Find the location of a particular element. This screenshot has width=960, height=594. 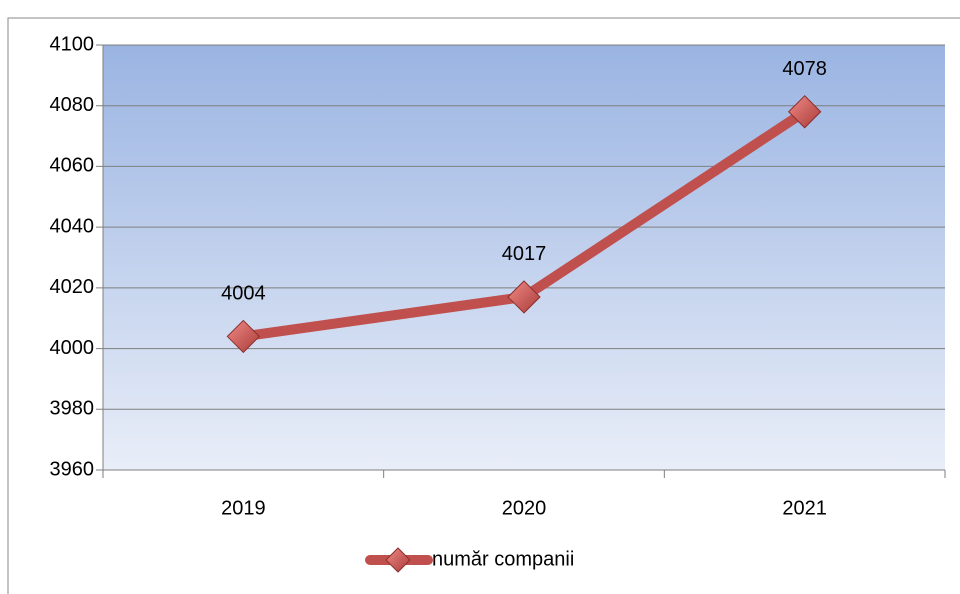

data-label: 4078 is located at coordinates (804, 69).